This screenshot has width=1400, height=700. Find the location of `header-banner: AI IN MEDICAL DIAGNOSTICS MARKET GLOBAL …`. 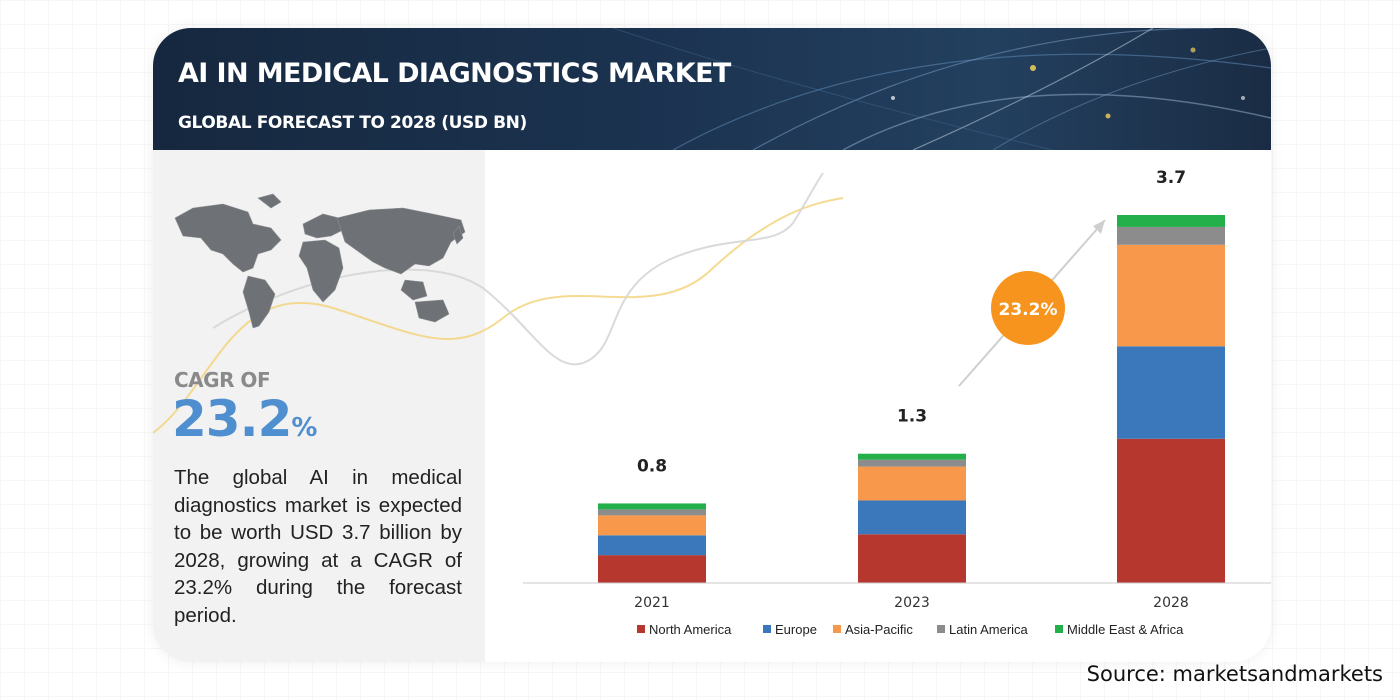

header-banner: AI IN MEDICAL DIAGNOSTICS MARKET GLOBAL … is located at coordinates (712, 89).